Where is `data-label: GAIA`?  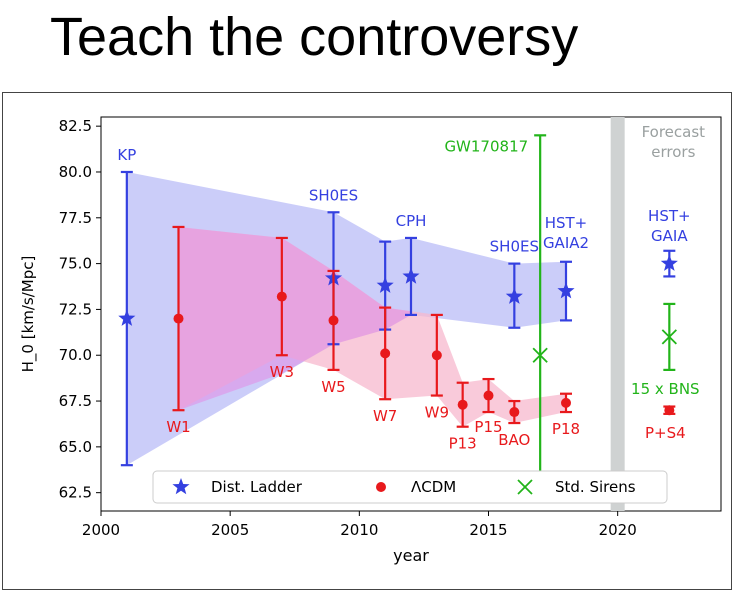 data-label: GAIA is located at coordinates (669, 236).